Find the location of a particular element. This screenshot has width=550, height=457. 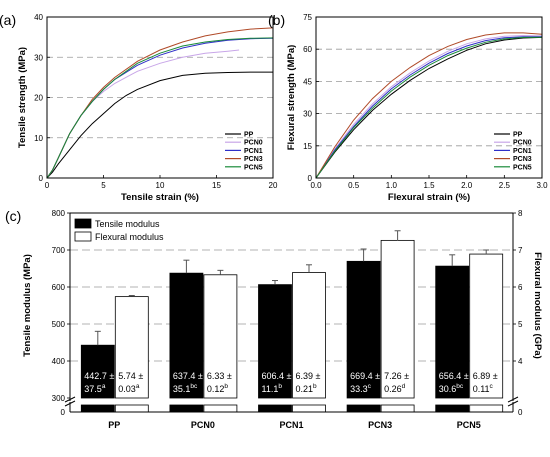

y-tick-label: 300 is located at coordinates (59, 398).